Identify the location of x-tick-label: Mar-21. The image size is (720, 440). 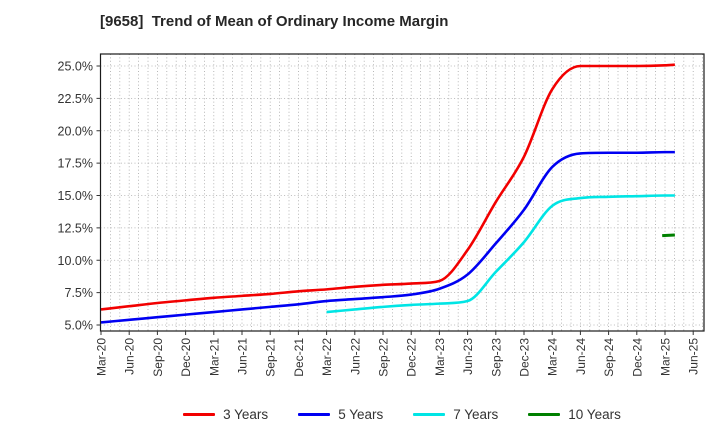
(214, 357).